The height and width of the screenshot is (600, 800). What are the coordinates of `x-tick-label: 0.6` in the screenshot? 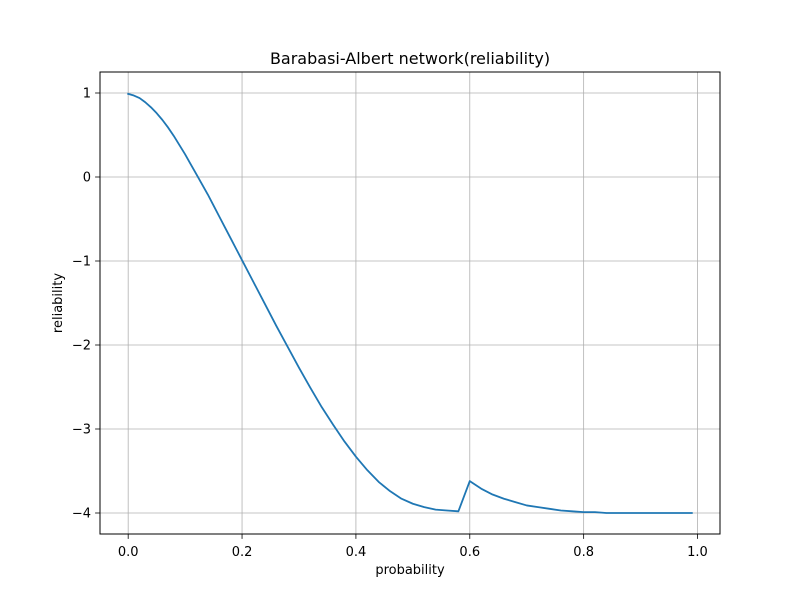 It's located at (469, 552).